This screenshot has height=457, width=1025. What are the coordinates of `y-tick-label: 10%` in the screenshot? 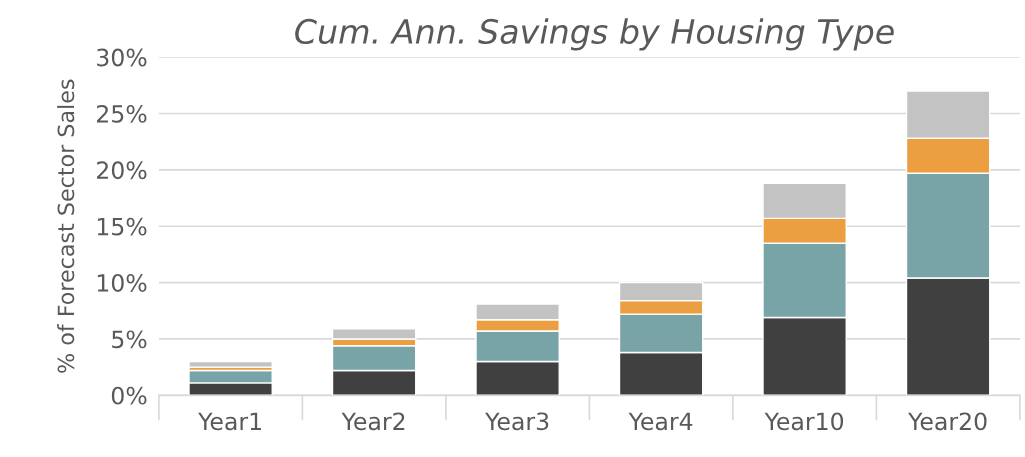 It's located at (122, 283).